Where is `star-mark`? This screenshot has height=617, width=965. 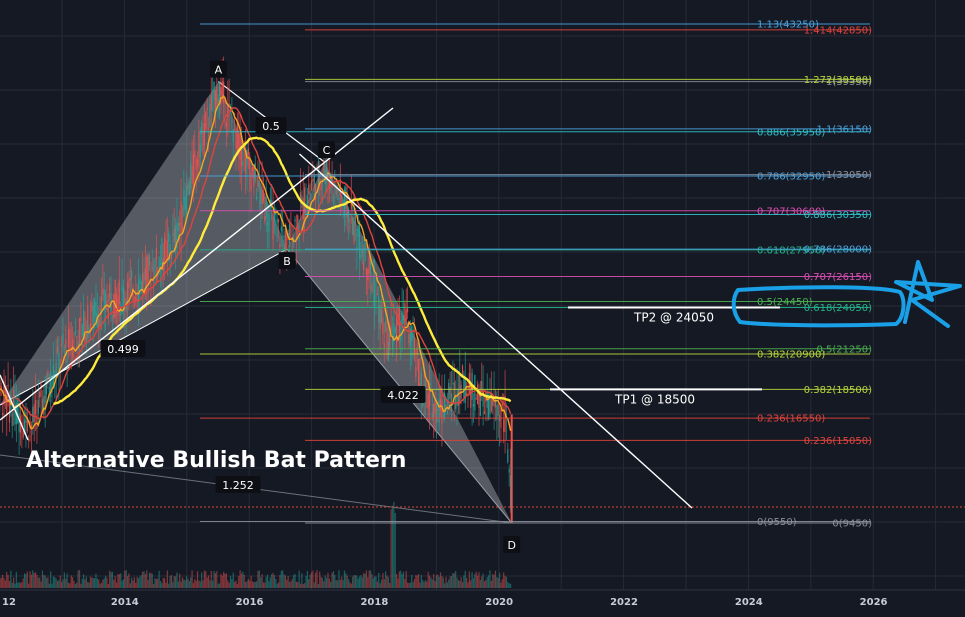 star-mark is located at coordinates (928, 294).